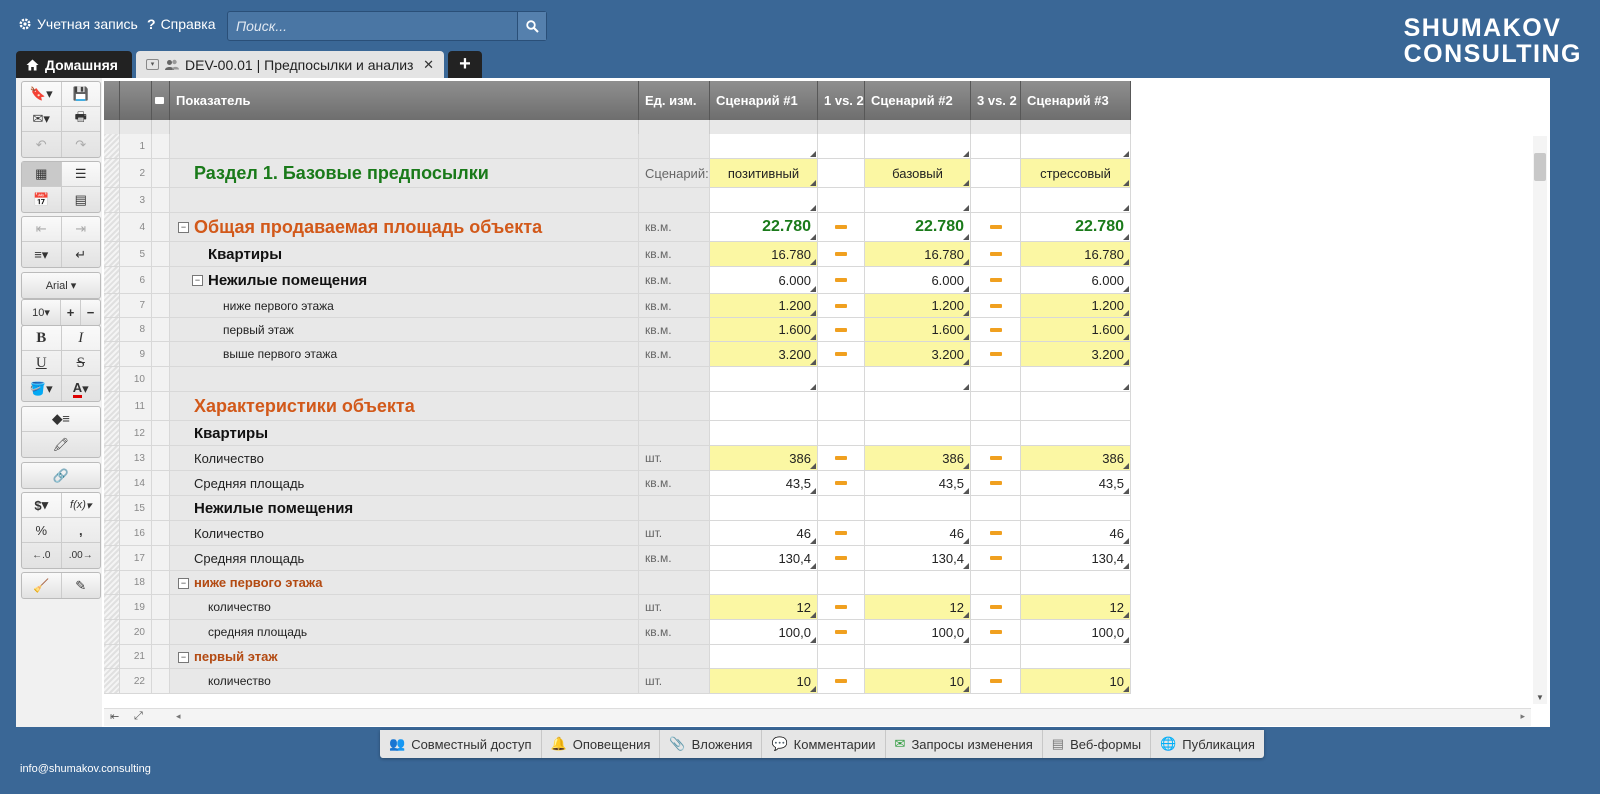 This screenshot has width=1600, height=794. I want to click on indicator-cell: Средняя площадь, so click(404, 558).